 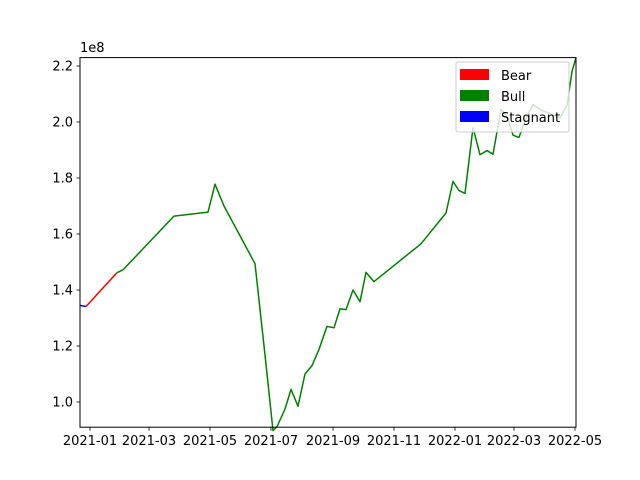 I want to click on y-axis-offset-label: 1e8, so click(x=92, y=48).